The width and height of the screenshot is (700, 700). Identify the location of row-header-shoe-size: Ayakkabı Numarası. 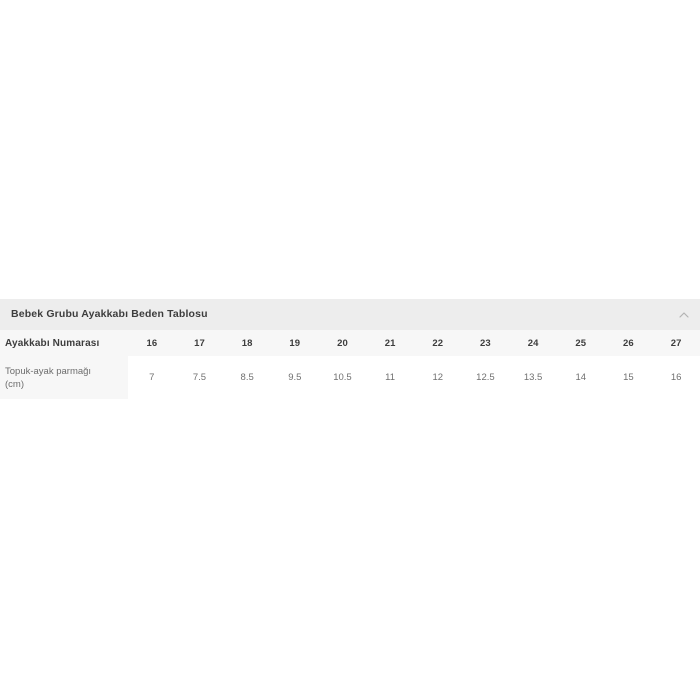
(64, 343).